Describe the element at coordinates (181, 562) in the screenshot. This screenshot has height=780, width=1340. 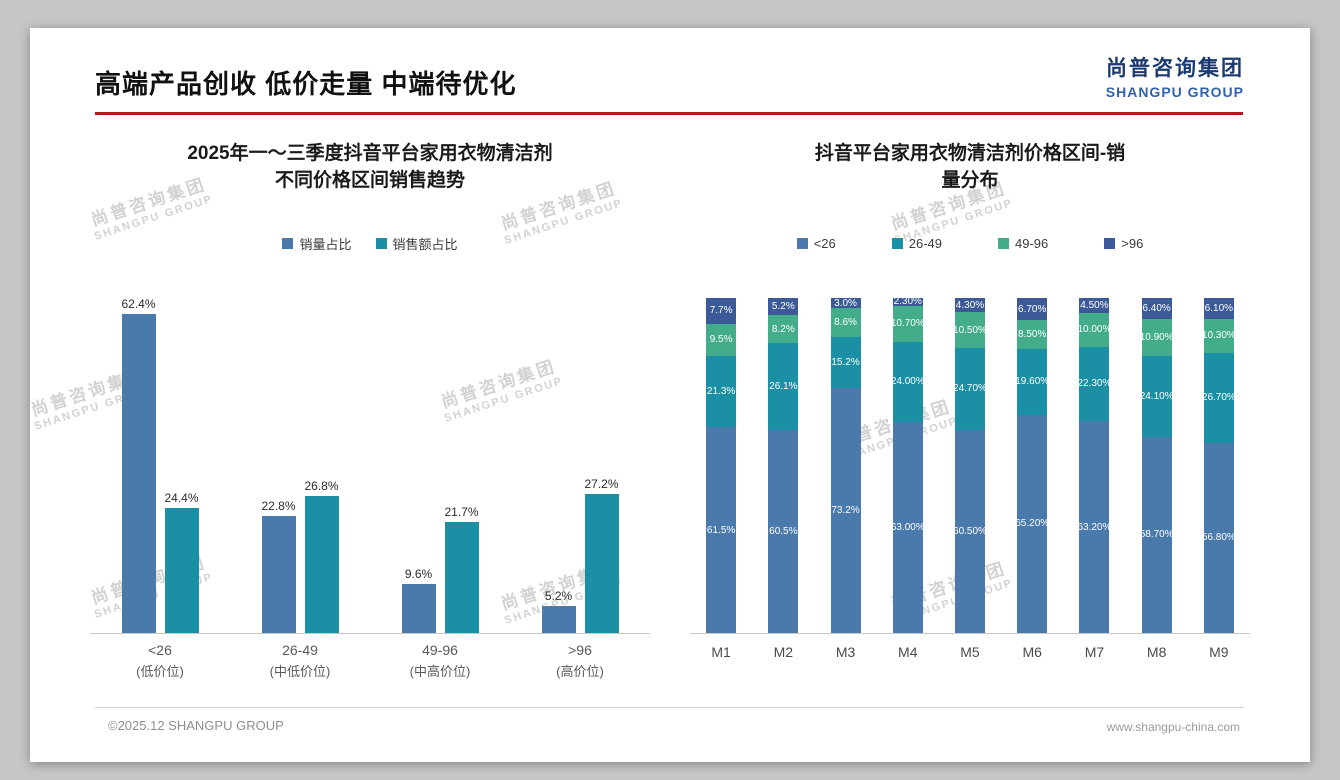
I see `bar: 24.4%` at that location.